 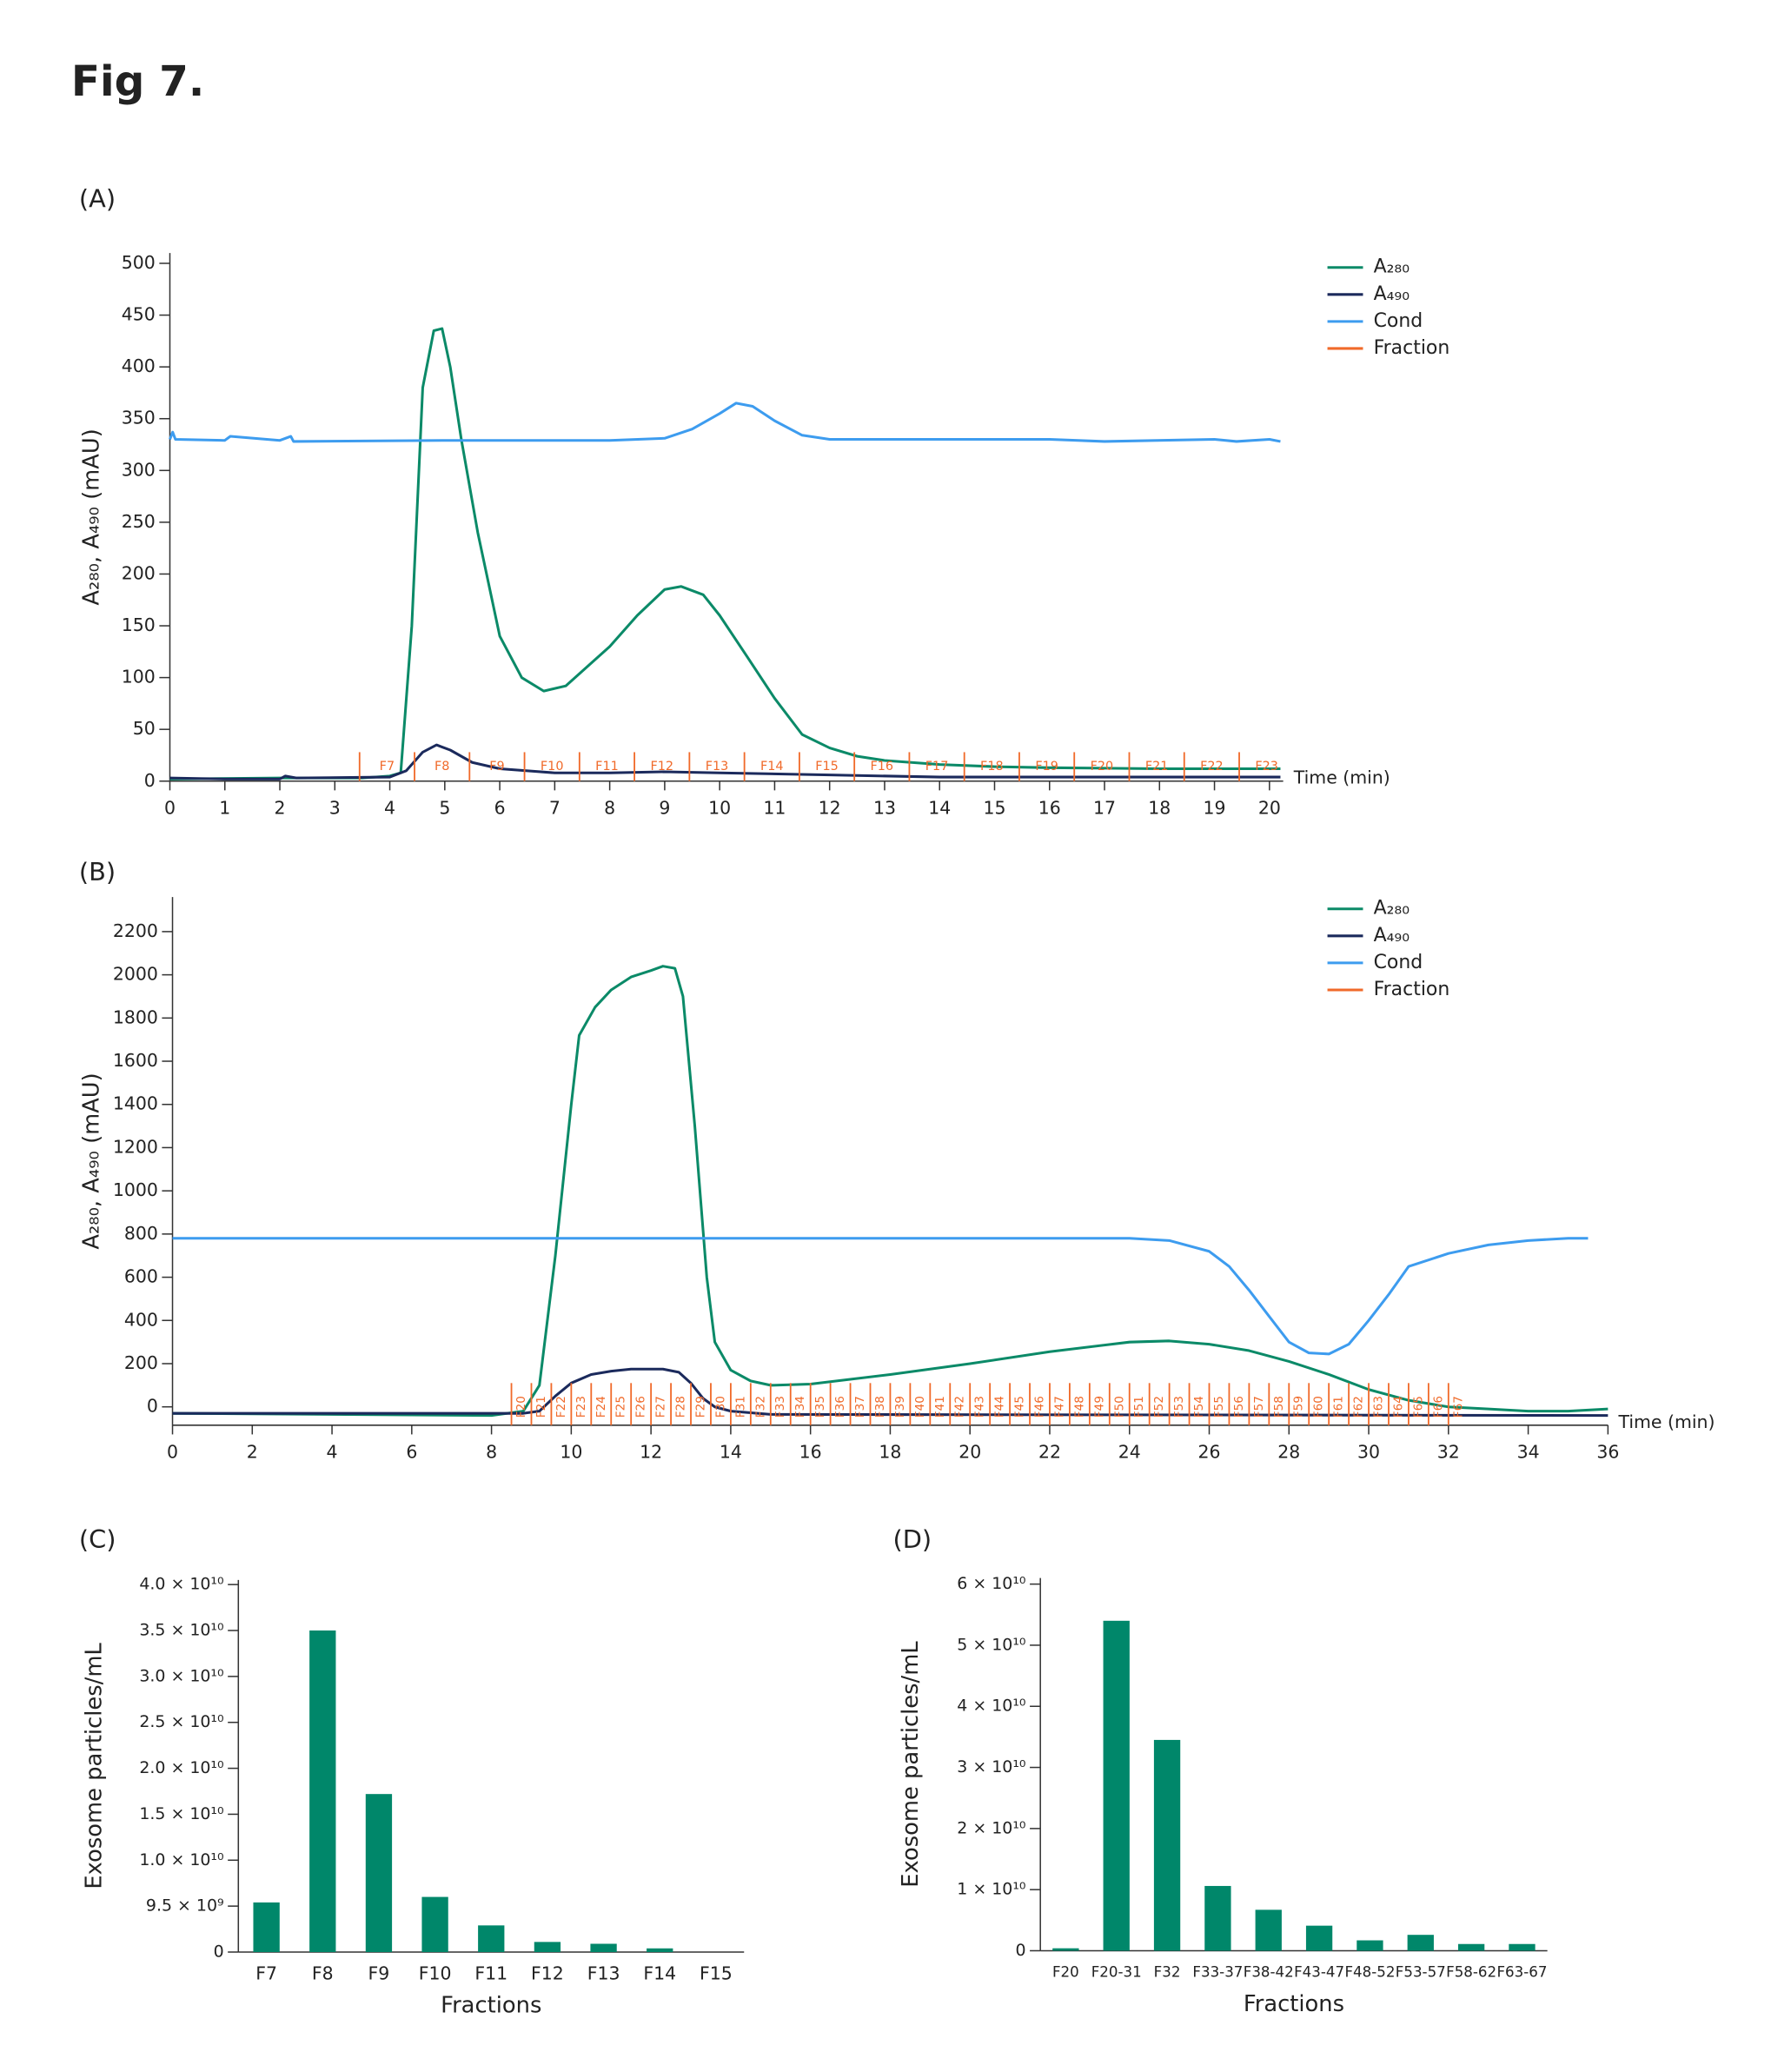 I want to click on panel-label: (A), so click(x=98, y=198).